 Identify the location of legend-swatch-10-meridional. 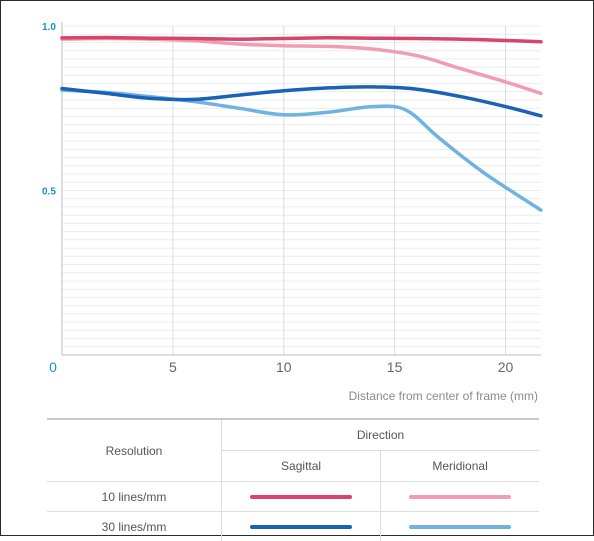
(460, 497).